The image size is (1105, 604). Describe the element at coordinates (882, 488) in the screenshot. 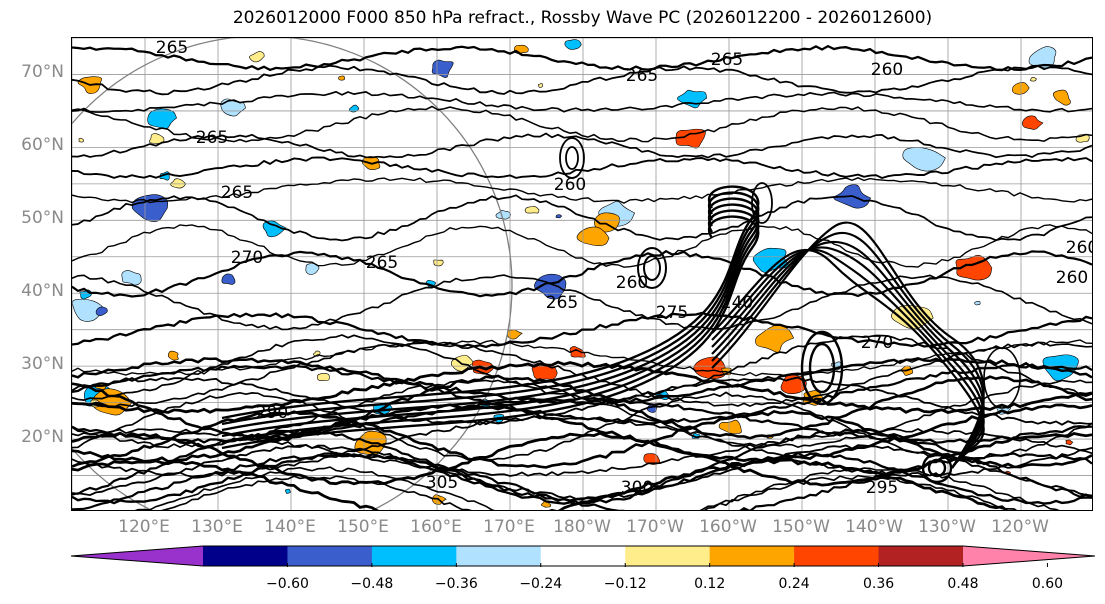

I see `contour-value-label: 295` at that location.